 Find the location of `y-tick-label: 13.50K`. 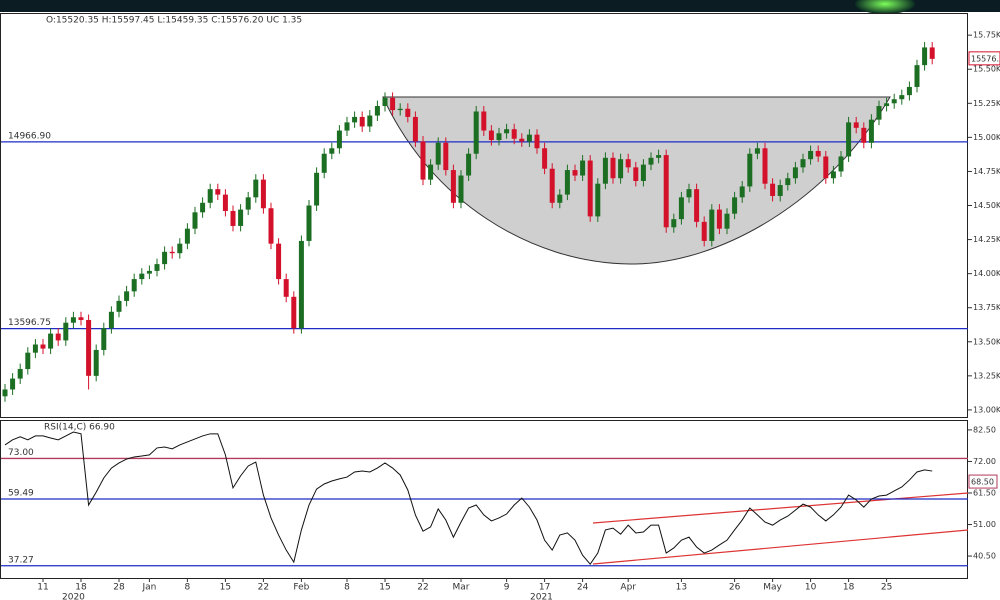

y-tick-label: 13.50K is located at coordinates (986, 341).